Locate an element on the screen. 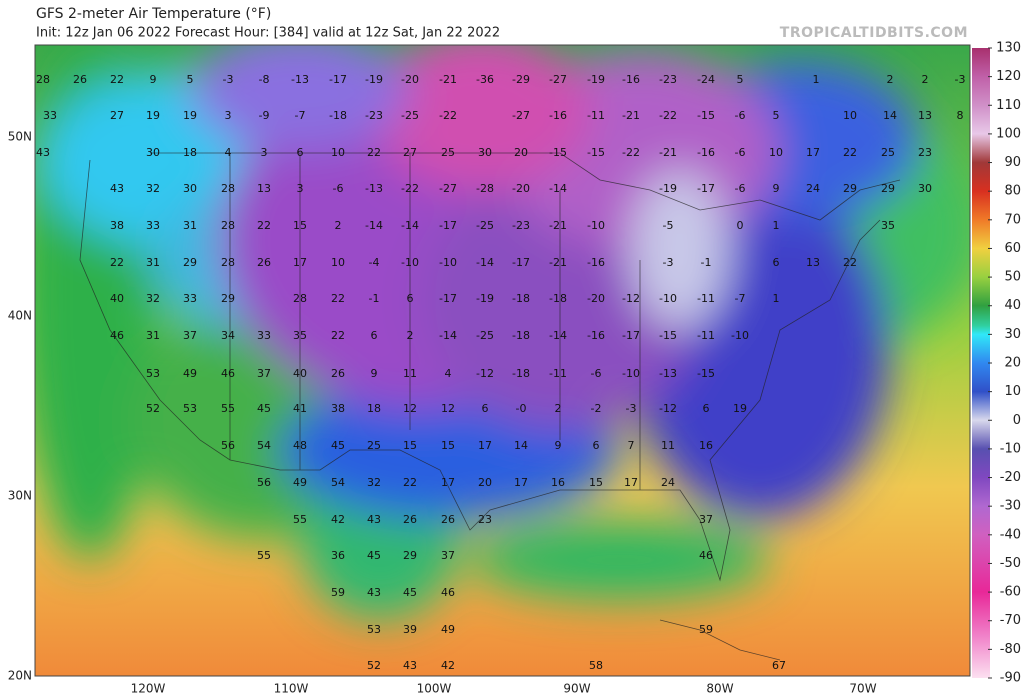 The height and width of the screenshot is (696, 1024). temperature-value: 26 is located at coordinates (338, 373).